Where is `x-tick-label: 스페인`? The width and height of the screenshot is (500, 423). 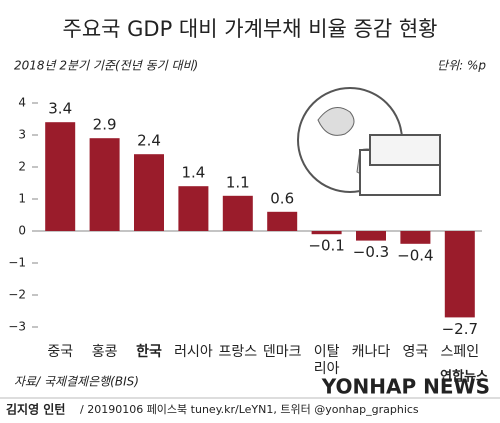
x-tick-label: 스페인 is located at coordinates (459, 352).